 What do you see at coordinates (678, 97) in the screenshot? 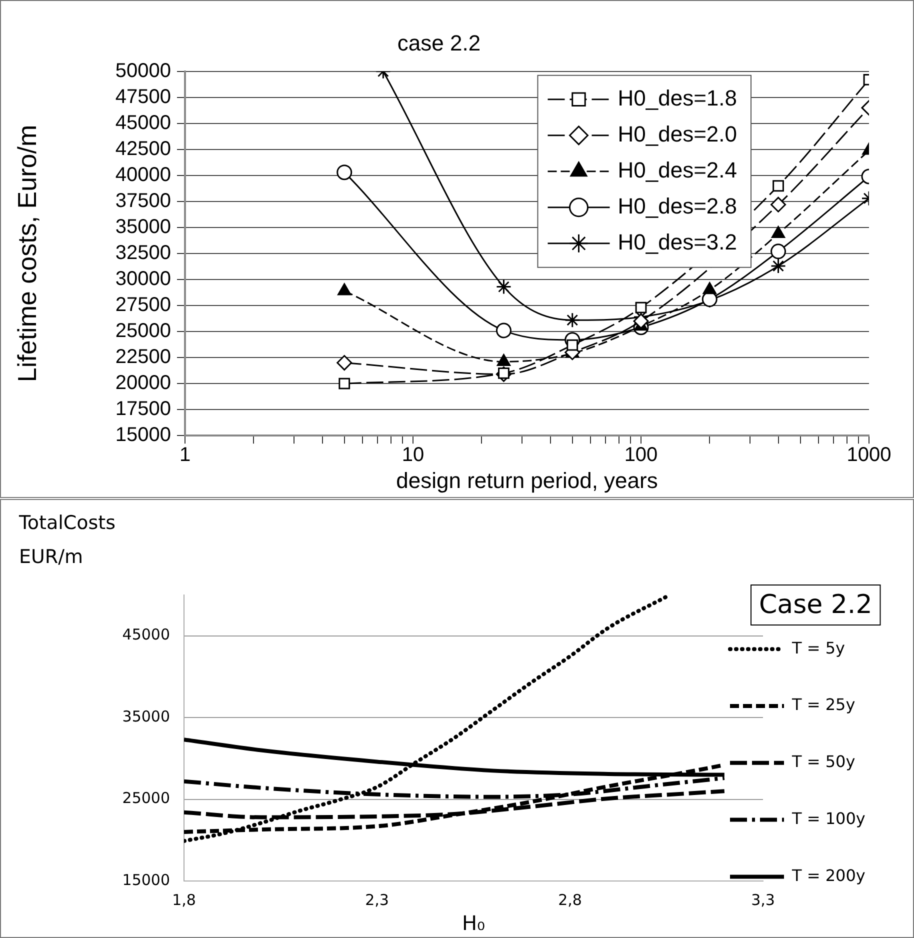
I see `legend-label: H0_des=1.8` at bounding box center [678, 97].